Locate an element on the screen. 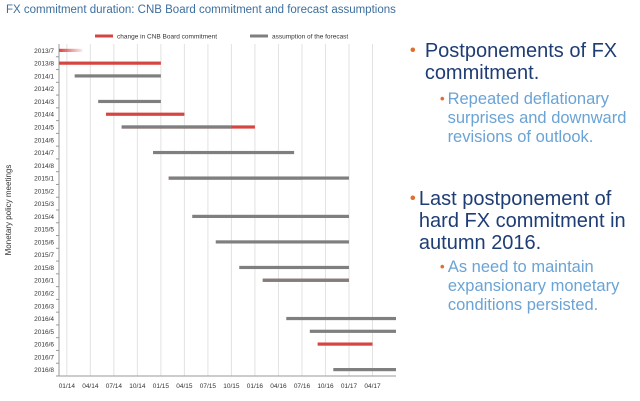 This screenshot has width=640, height=401. y-tick-label: 2015/4 is located at coordinates (44, 217).